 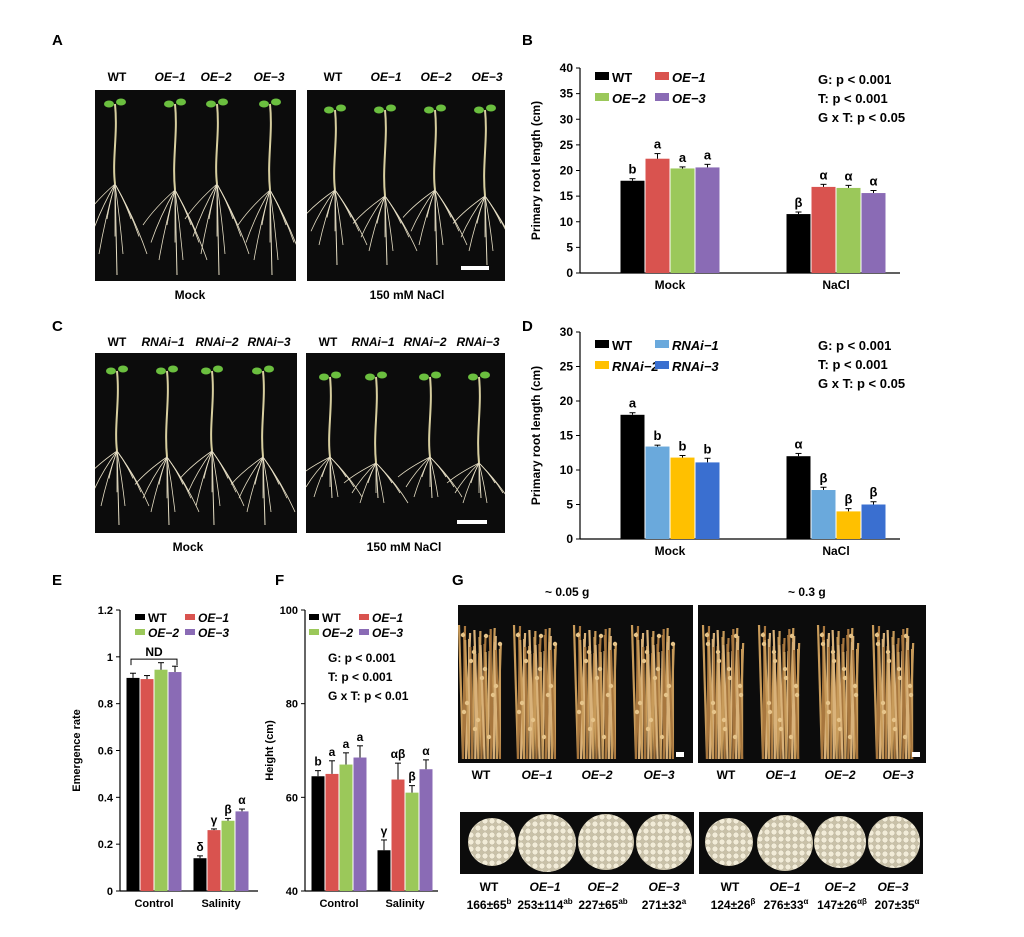 What do you see at coordinates (458, 580) in the screenshot?
I see `panel-letter-g: G` at bounding box center [458, 580].